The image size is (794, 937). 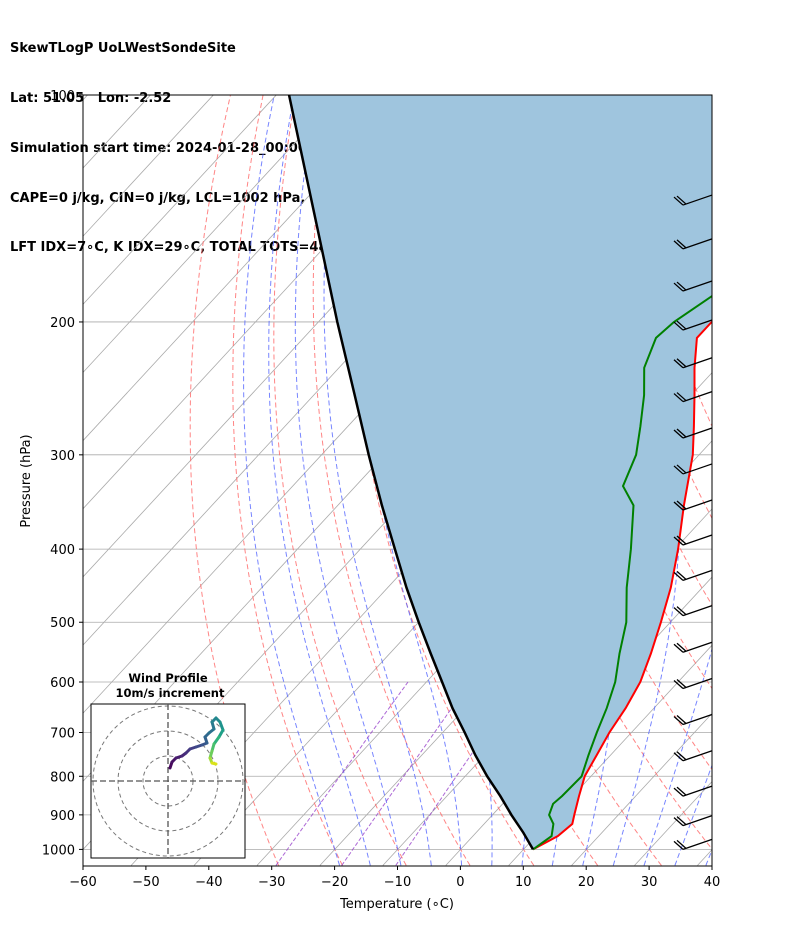 What do you see at coordinates (62, 623) in the screenshot?
I see `y-tick-label: 500` at bounding box center [62, 623].